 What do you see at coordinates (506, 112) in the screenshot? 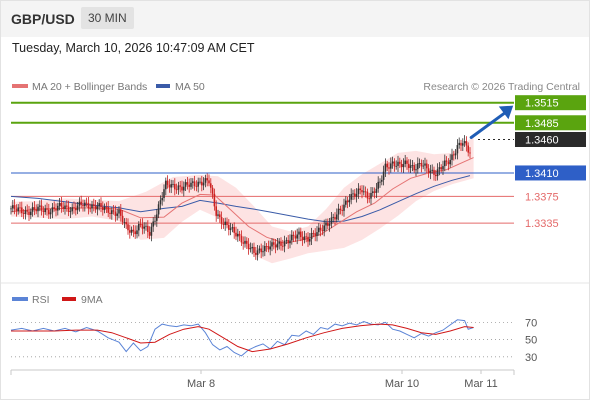
I see `forecast-arrow-head` at bounding box center [506, 112].